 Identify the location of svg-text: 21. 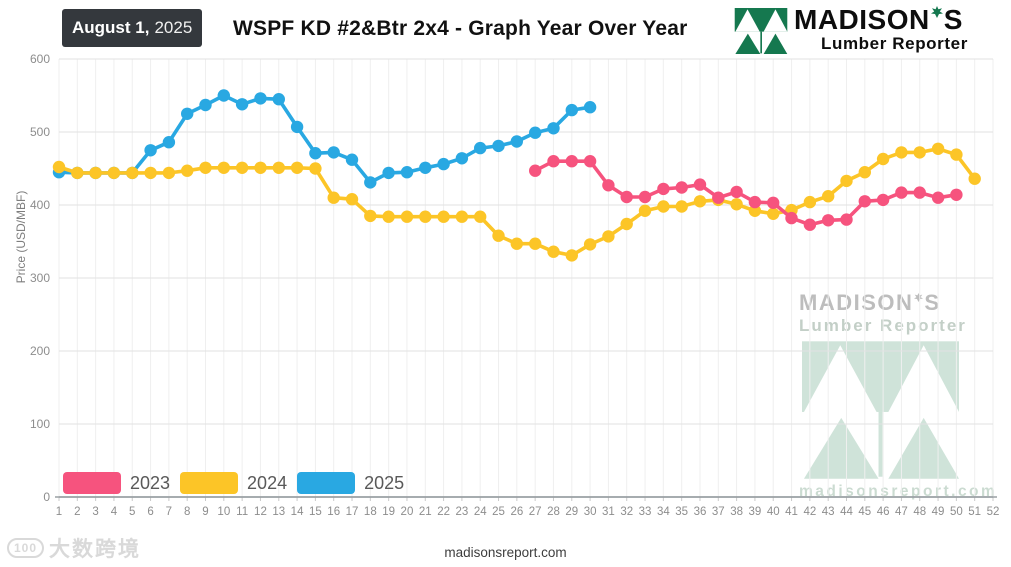
(425, 512).